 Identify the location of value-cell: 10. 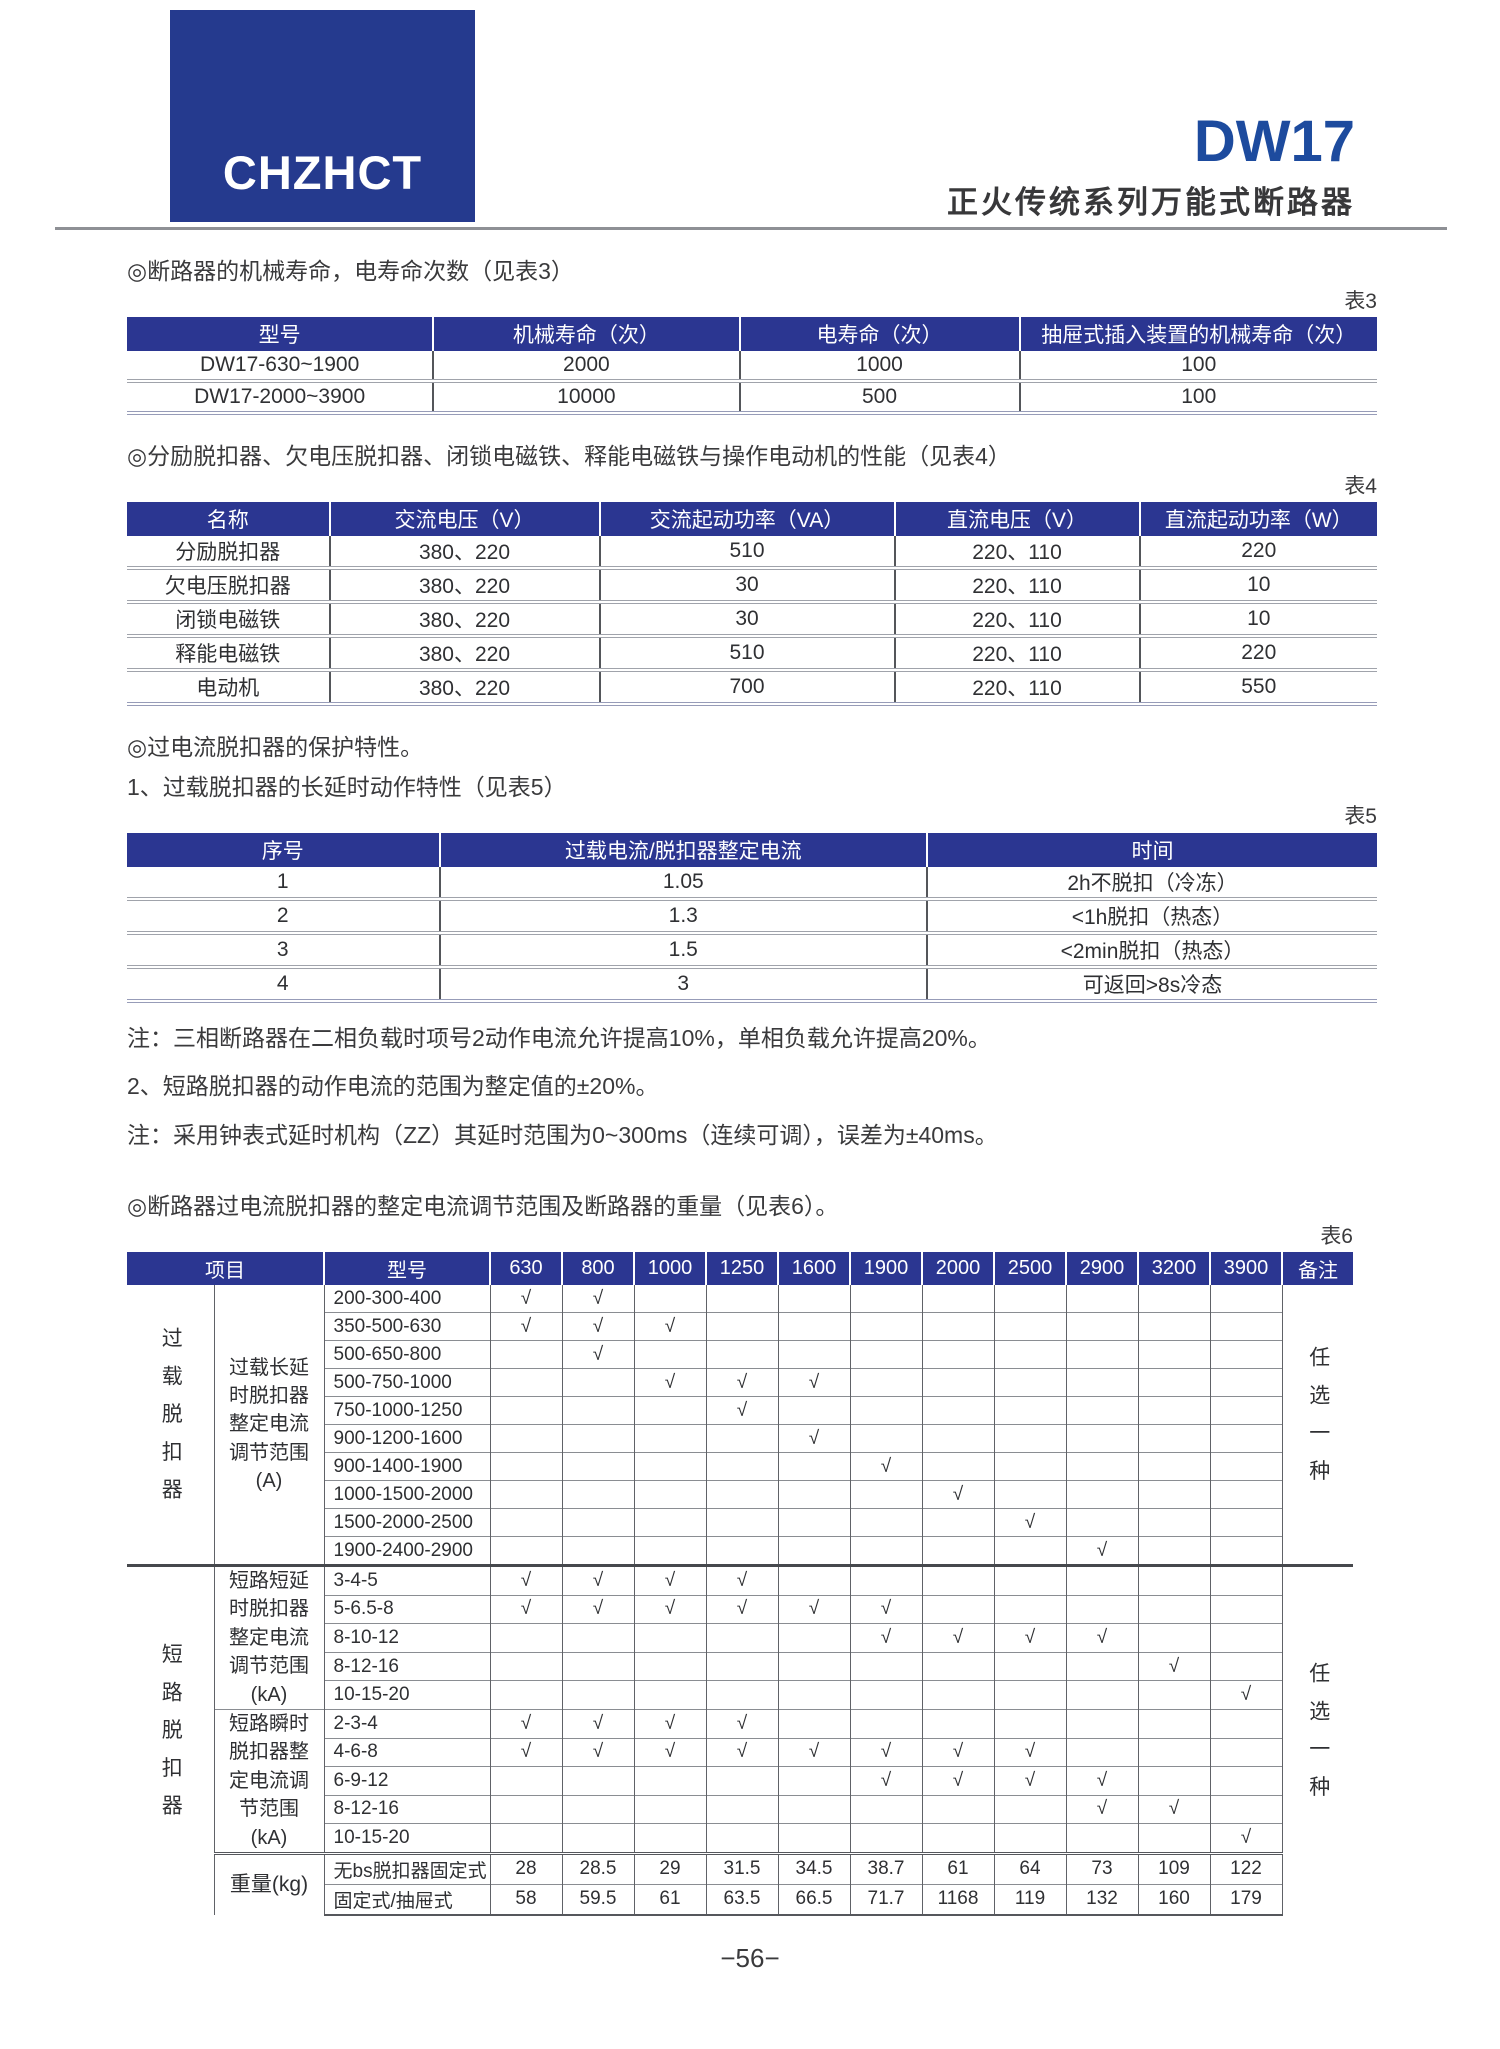
(1257, 617).